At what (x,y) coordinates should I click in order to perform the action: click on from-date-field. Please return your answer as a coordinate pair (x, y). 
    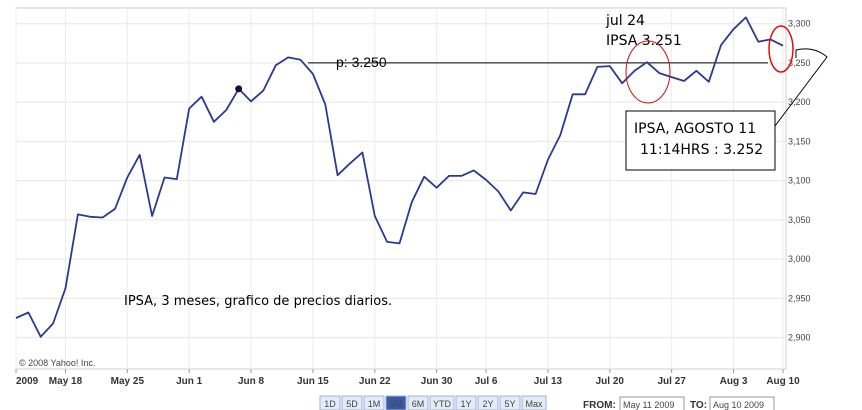
    Looking at the image, I should click on (652, 403).